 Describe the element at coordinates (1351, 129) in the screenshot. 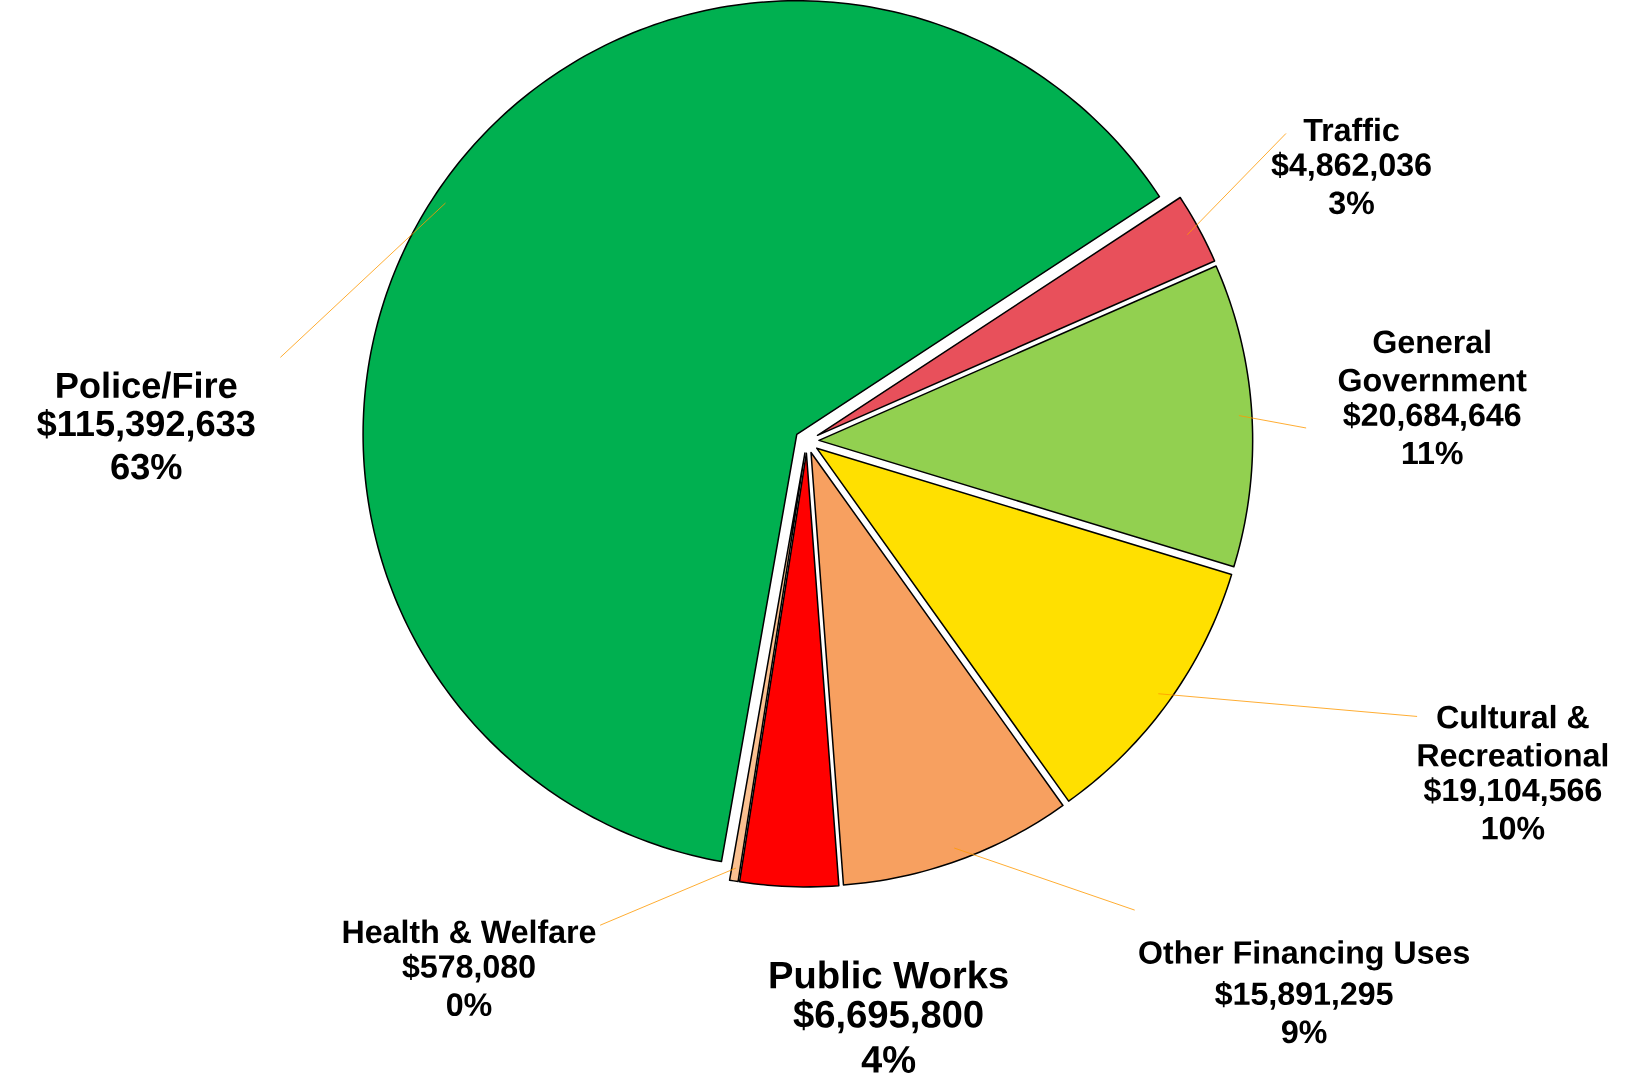

I see `slice-label: Traffic` at that location.